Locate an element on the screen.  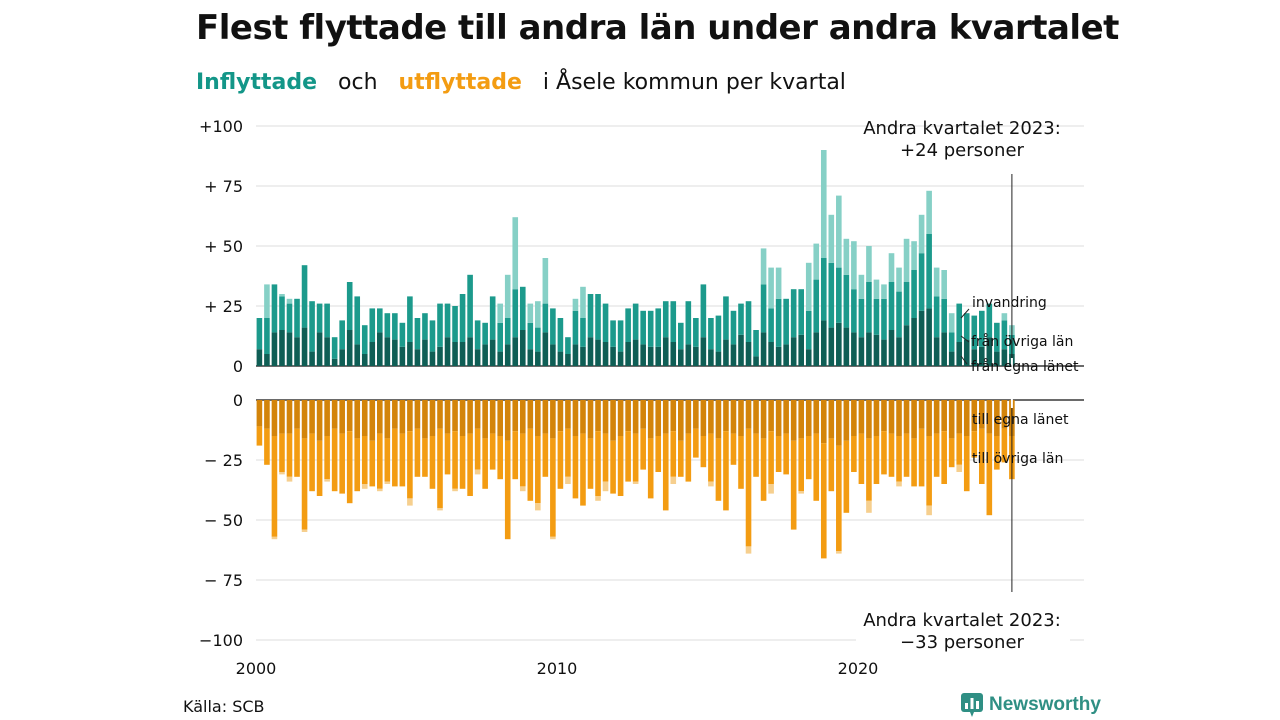
top-annotation-line1: Andra kvartalet 2023: is located at coordinates (962, 128).